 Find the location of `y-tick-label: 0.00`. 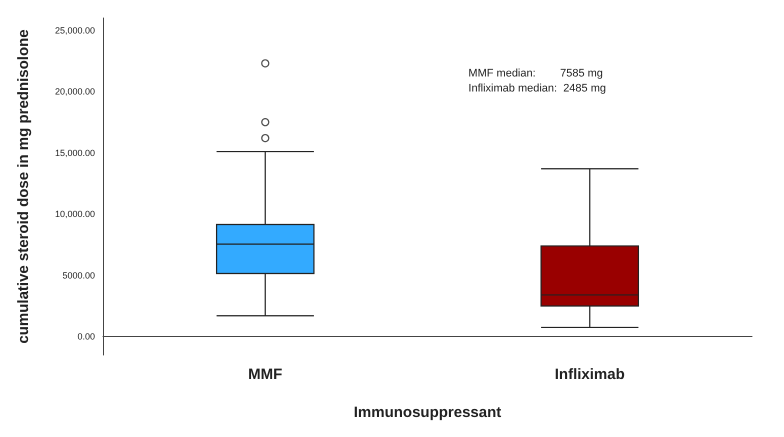

y-tick-label: 0.00 is located at coordinates (86, 337).